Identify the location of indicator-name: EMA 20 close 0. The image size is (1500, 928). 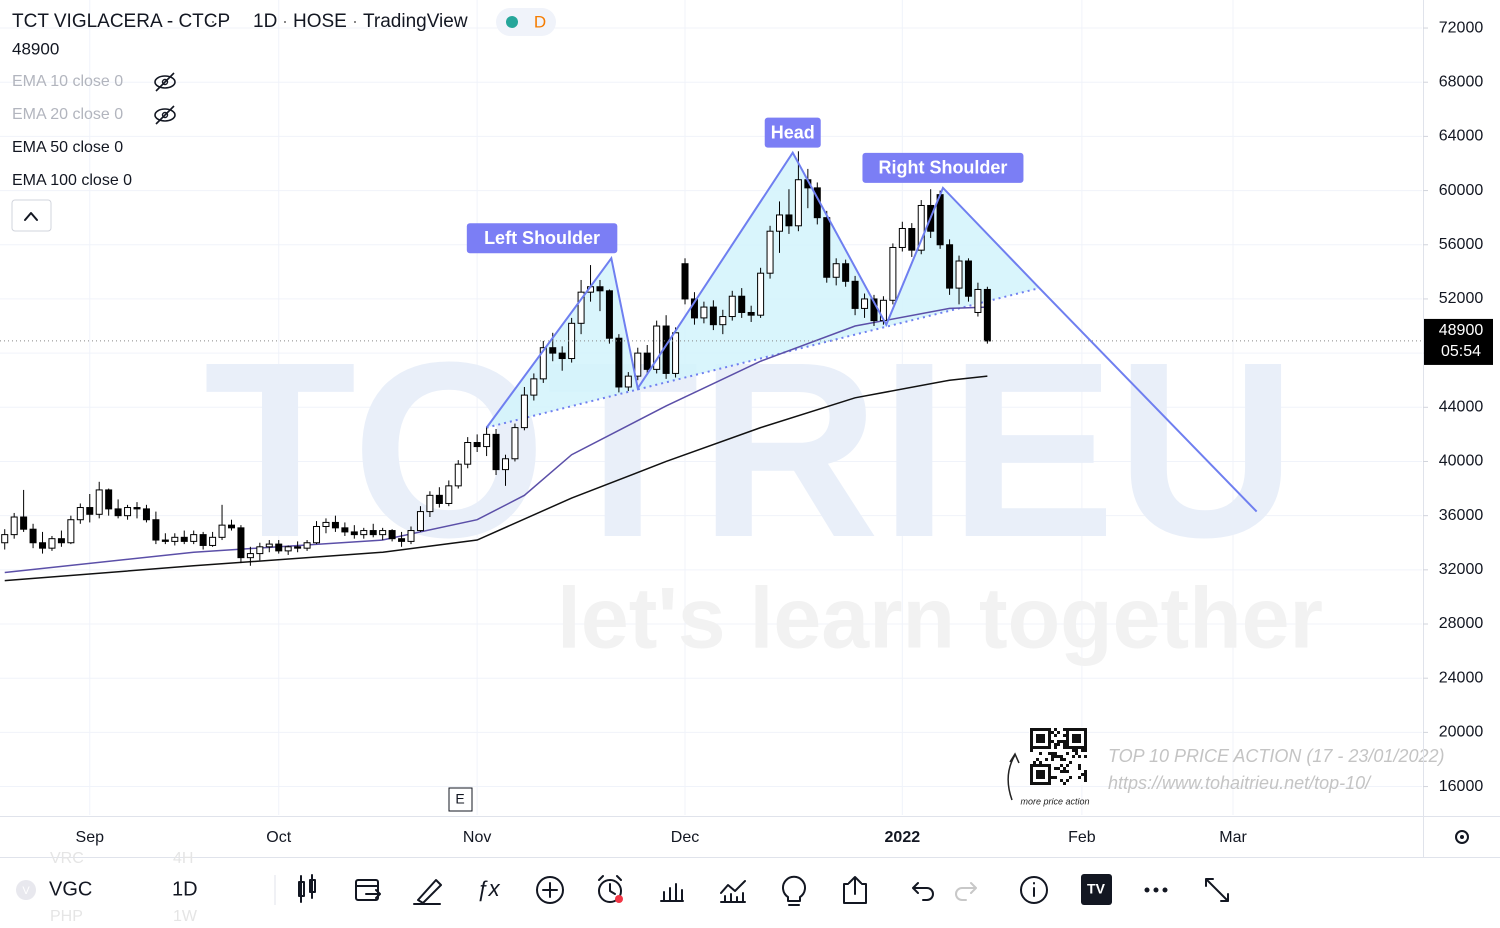
(67, 114).